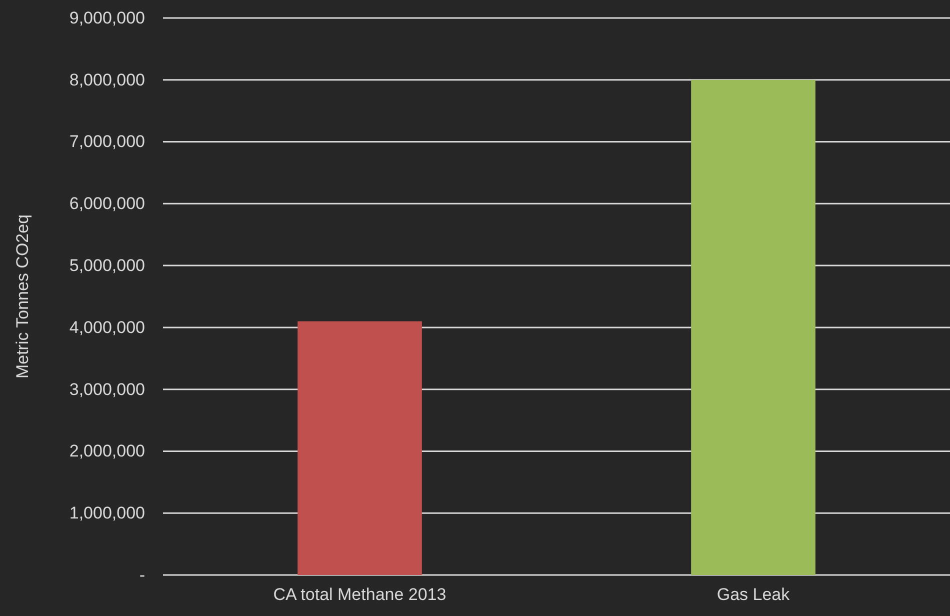  What do you see at coordinates (107, 513) in the screenshot?
I see `y-tick-label: 1,000,000` at bounding box center [107, 513].